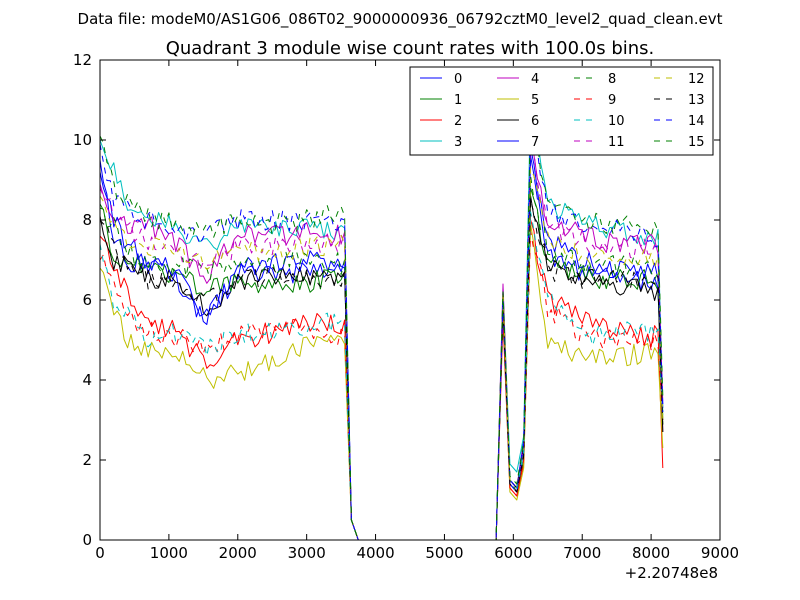 Image resolution: width=800 pixels, height=600 pixels. I want to click on y-tick-label: 12, so click(82, 60).